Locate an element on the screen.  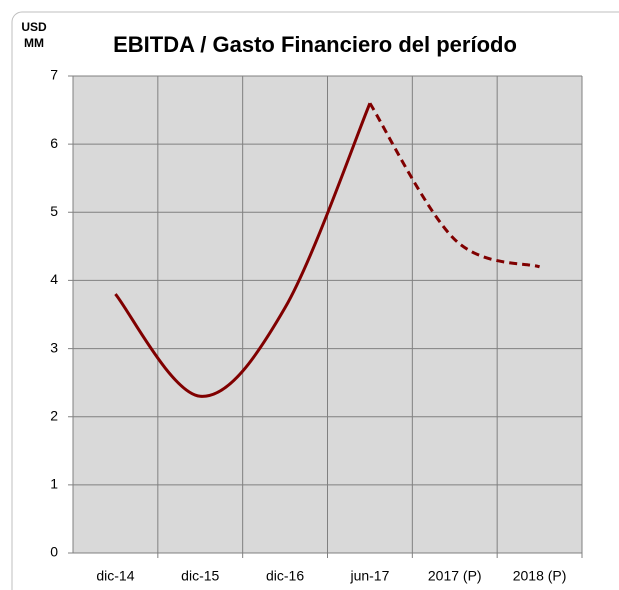
y-tick-label: 6 is located at coordinates (54, 143).